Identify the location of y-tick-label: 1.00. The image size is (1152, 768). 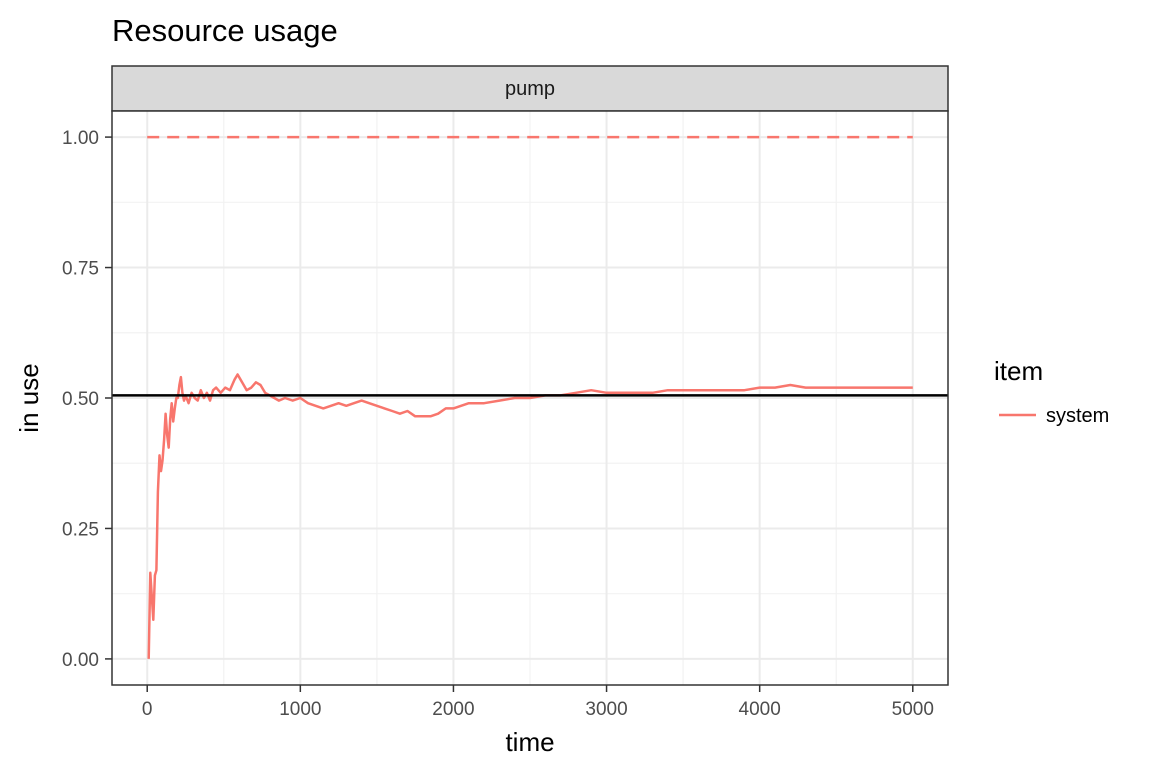
(80, 138).